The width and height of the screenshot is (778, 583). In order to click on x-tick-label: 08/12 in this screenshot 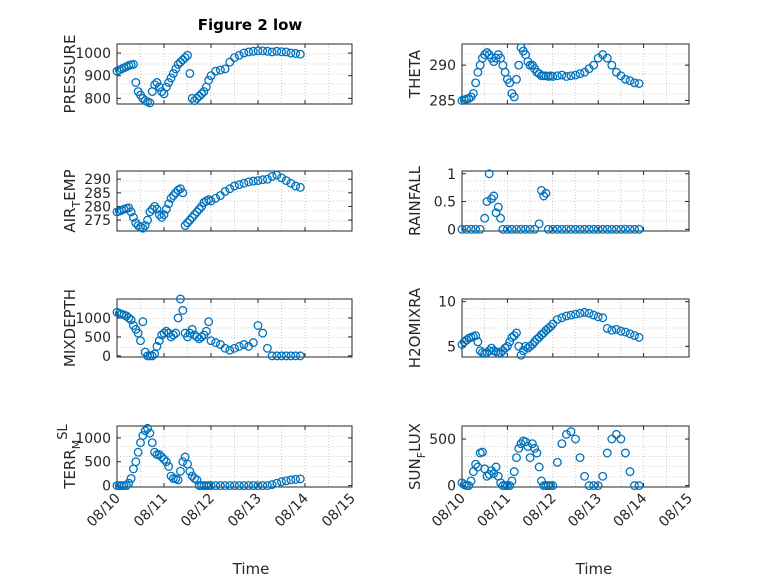, I will do `click(540, 511)`.